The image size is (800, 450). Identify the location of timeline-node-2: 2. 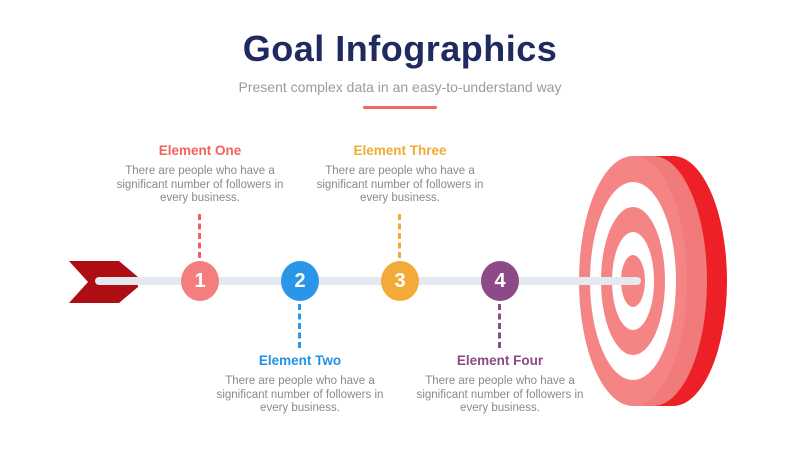
(300, 281).